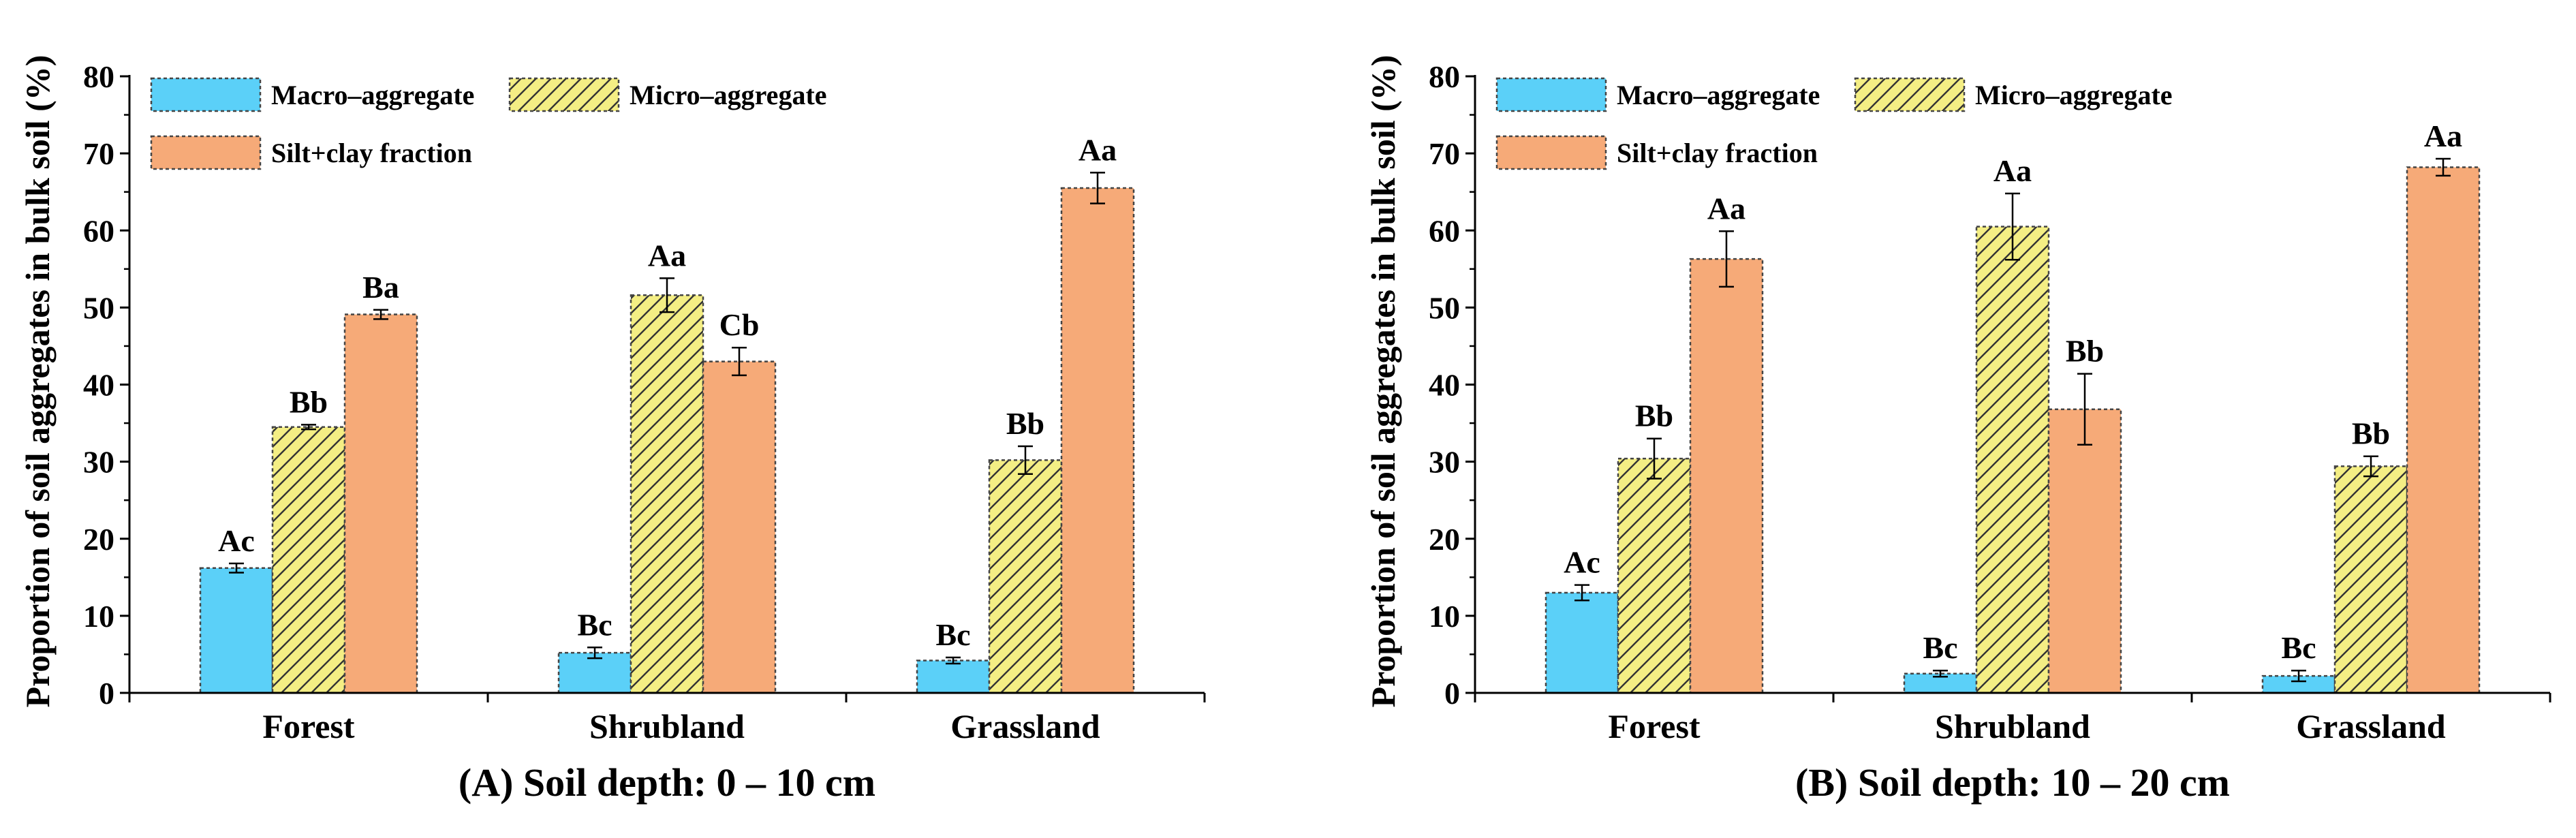 The image size is (2576, 838). What do you see at coordinates (381, 287) in the screenshot?
I see `significance-label: Ba` at bounding box center [381, 287].